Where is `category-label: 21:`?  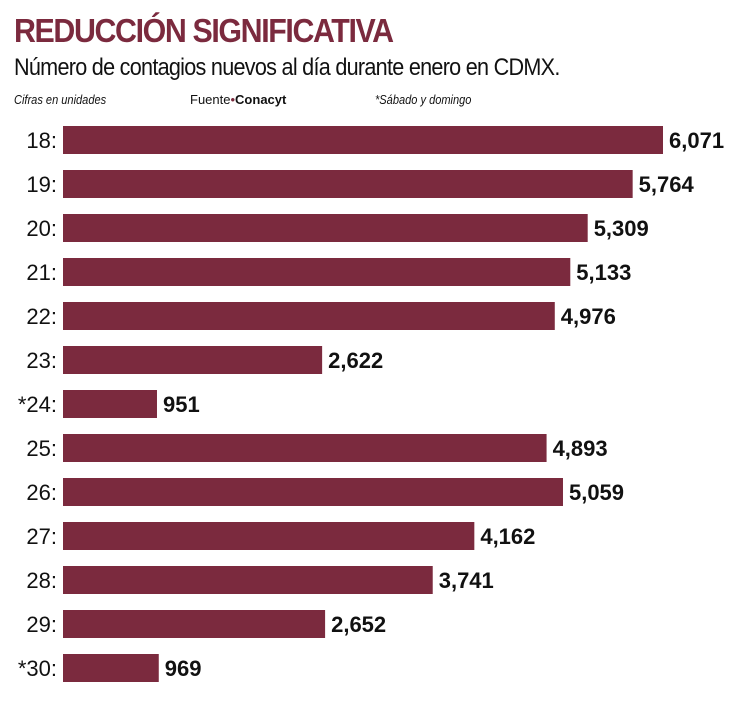 category-label: 21: is located at coordinates (41, 272).